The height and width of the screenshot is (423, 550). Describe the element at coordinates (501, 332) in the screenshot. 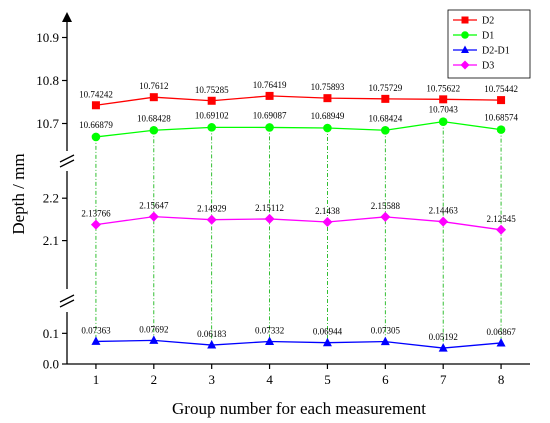

I see `data-label-d2-d1: 0.06867` at that location.